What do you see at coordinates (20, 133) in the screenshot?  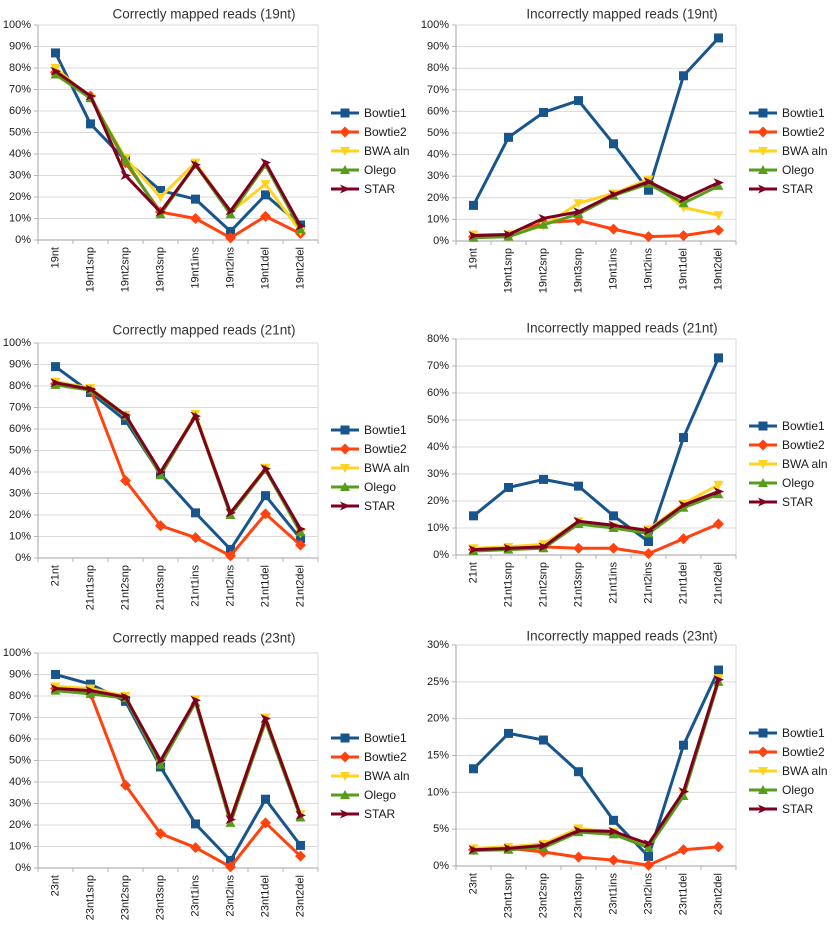 I see `y-axis-tick-label: 50%` at bounding box center [20, 133].